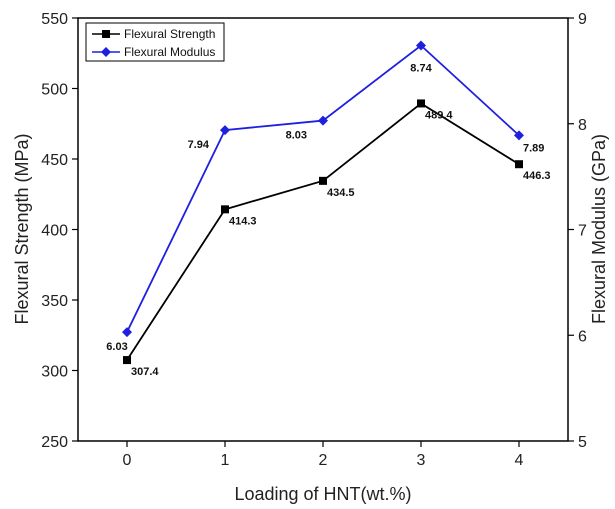  Describe the element at coordinates (582, 125) in the screenshot. I see `right-y-tick-label: 8` at that location.